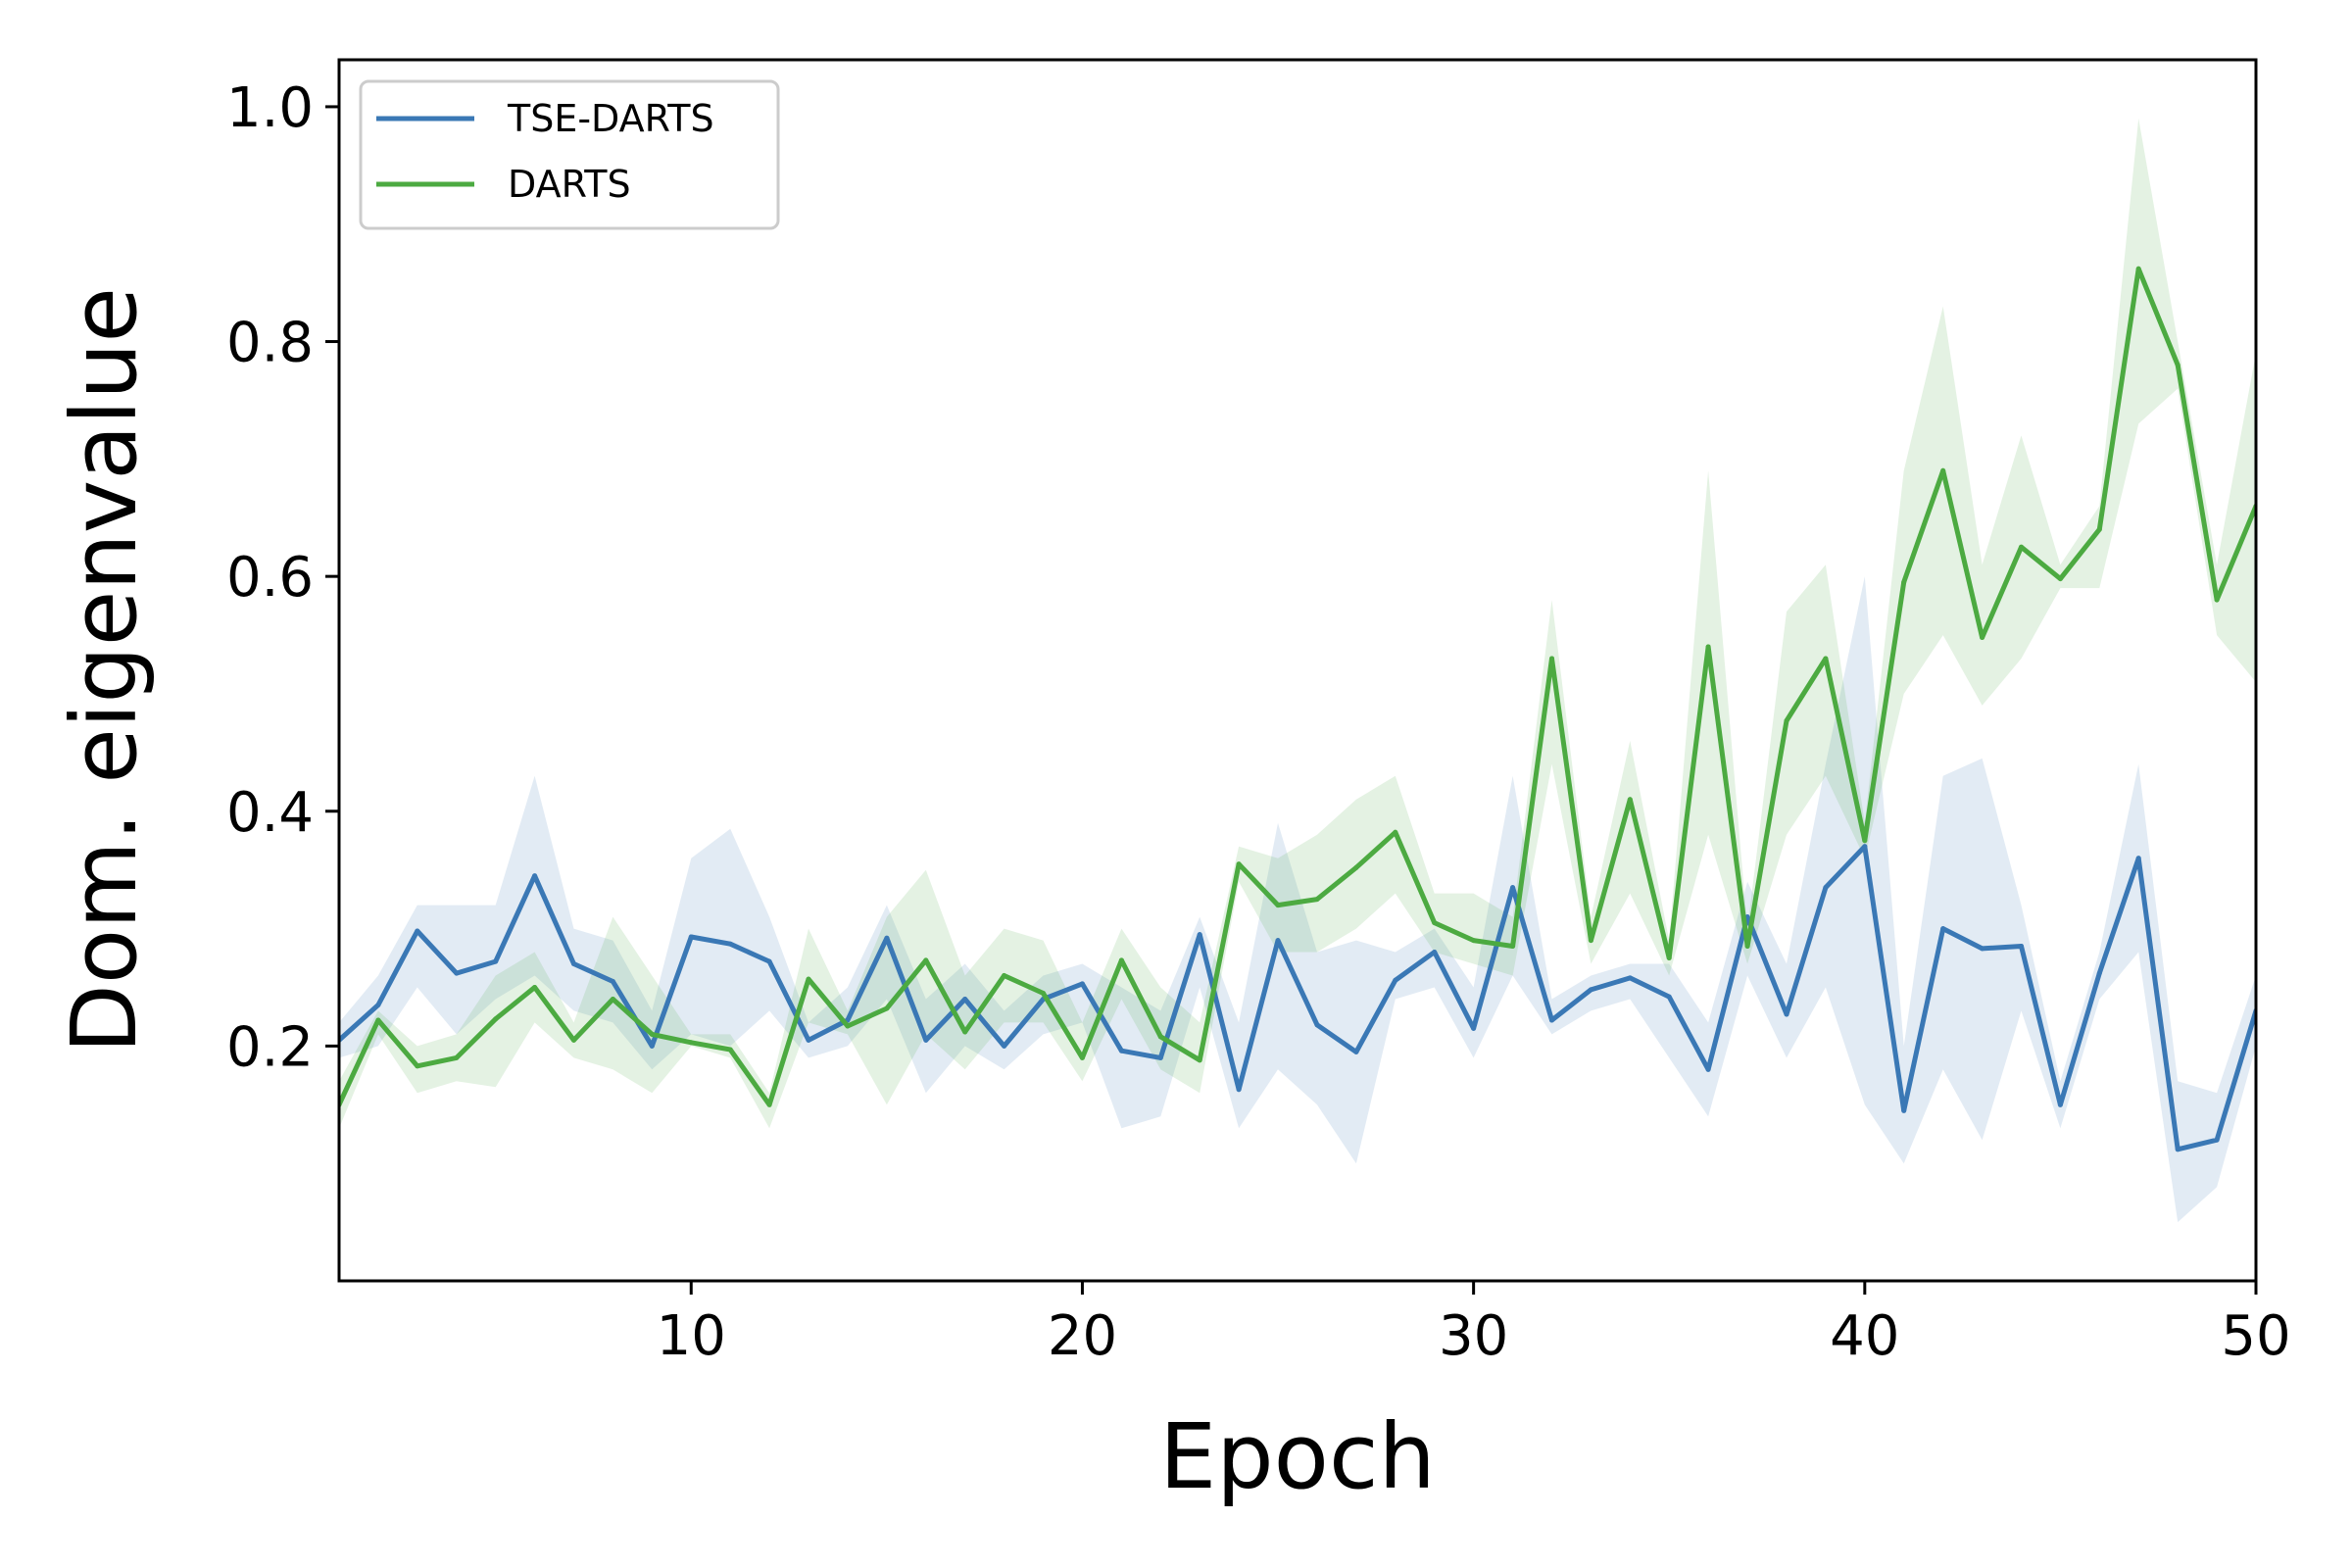 The width and height of the screenshot is (2352, 1568). What do you see at coordinates (2255, 1336) in the screenshot?
I see `x-tick-label: 50` at bounding box center [2255, 1336].